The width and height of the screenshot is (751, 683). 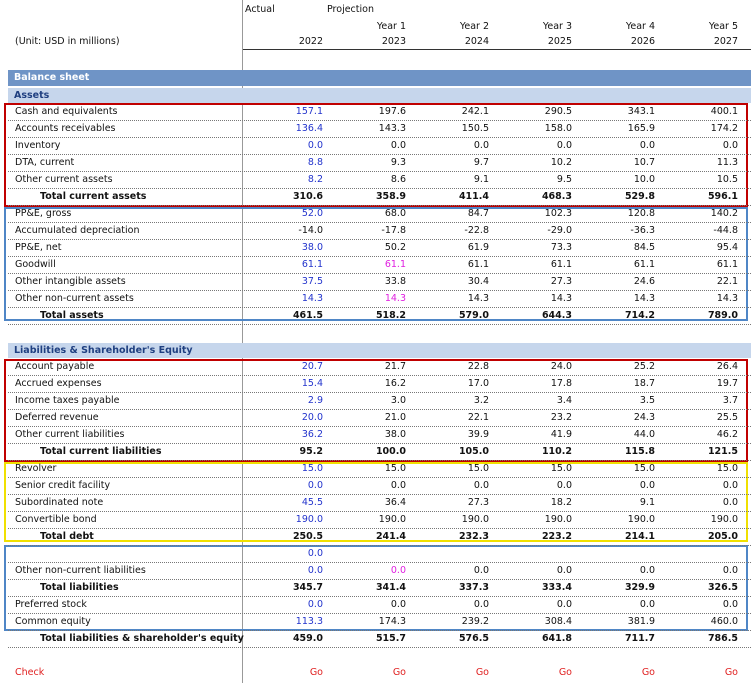 I want to click on cell-value: 10.7, so click(x=644, y=162).